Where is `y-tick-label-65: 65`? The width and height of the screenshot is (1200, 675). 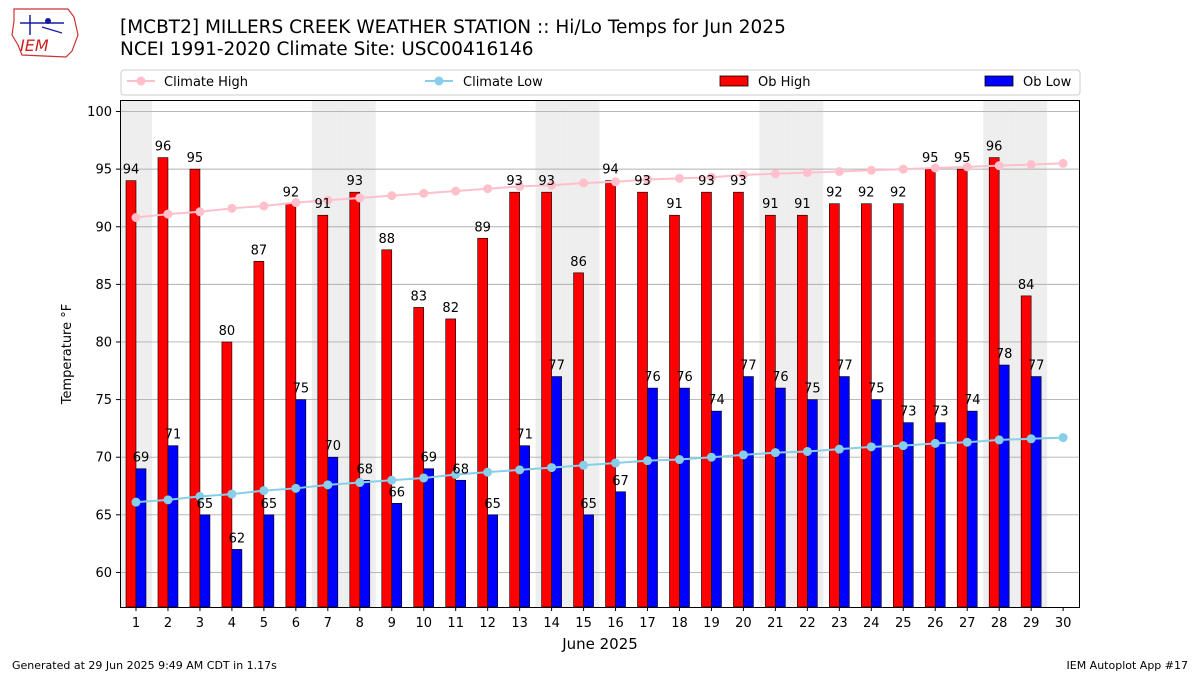 y-tick-label-65: 65 is located at coordinates (103, 515).